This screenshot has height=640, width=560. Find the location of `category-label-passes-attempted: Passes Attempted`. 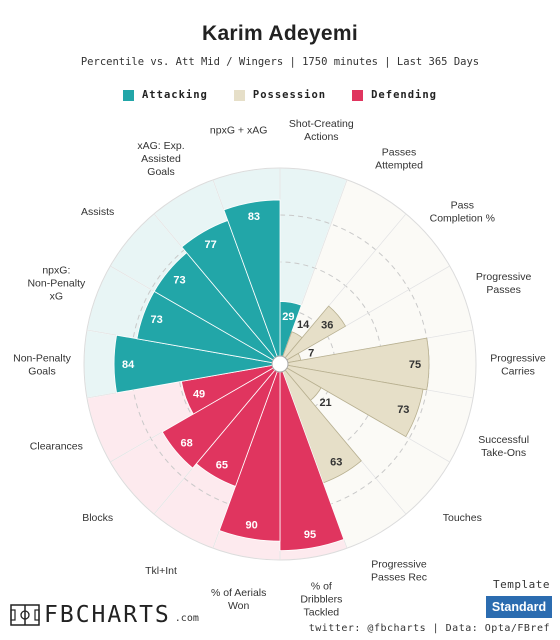

category-label-passes-attempted: Passes Attempted is located at coordinates (399, 158).